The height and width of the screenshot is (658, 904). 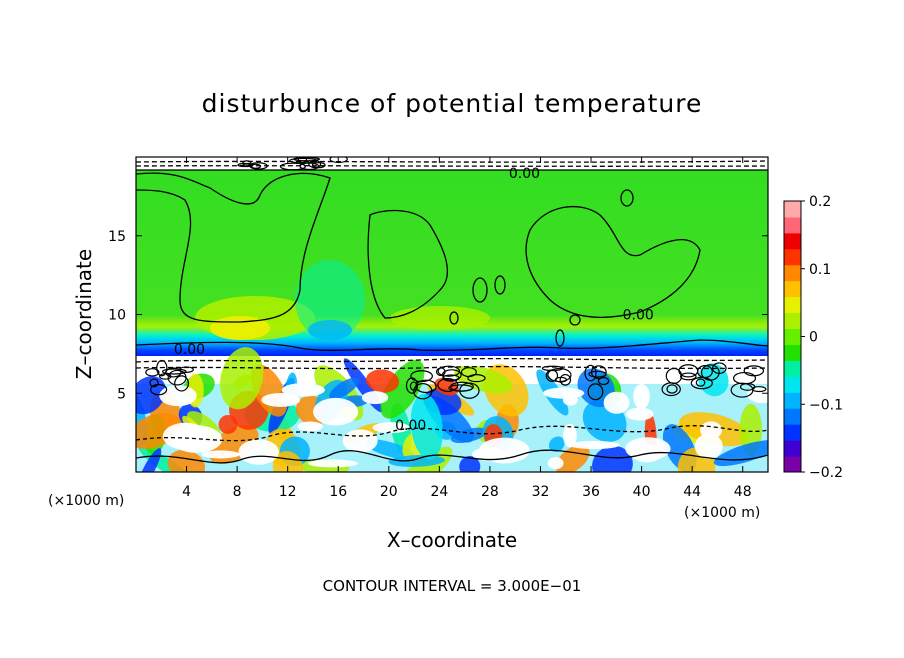 I want to click on x-tick-label: 32, so click(x=541, y=492).